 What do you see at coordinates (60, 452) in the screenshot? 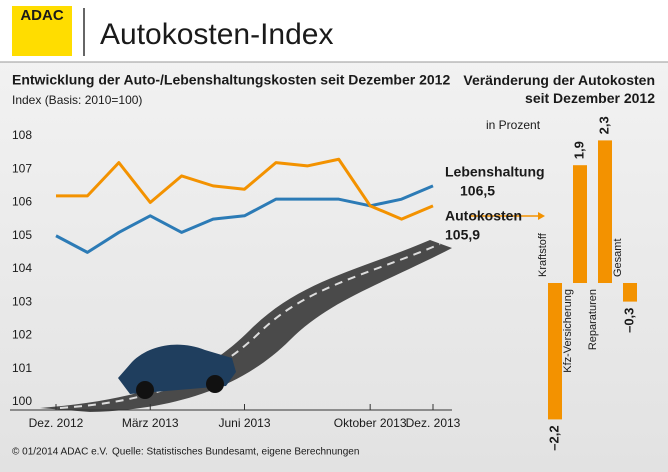
I see `copyright: © 01/2014 ADAC e.V.` at bounding box center [60, 452].